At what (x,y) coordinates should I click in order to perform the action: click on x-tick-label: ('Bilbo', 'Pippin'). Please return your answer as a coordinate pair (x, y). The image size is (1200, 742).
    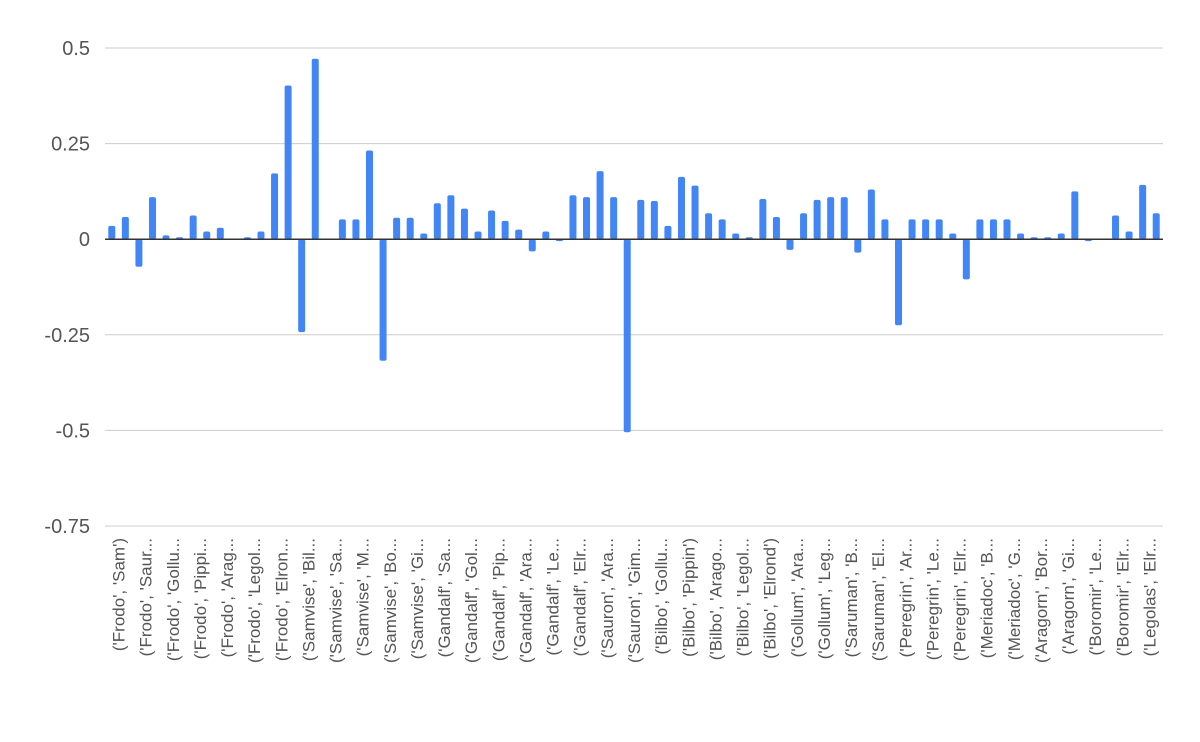
    Looking at the image, I should click on (688, 597).